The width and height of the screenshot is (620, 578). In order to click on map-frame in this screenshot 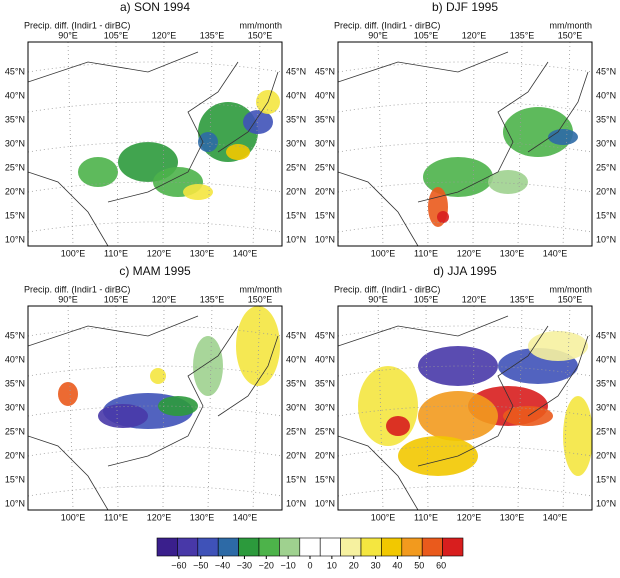, I will do `click(155, 408)`.